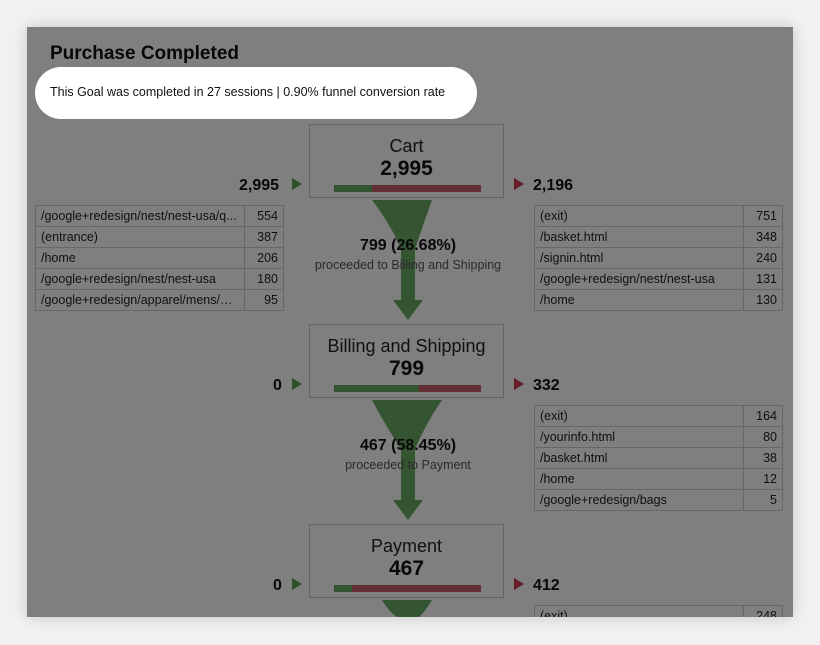 Image resolution: width=820 pixels, height=645 pixels. What do you see at coordinates (406, 168) in the screenshot?
I see `stage-count: 2,995` at bounding box center [406, 168].